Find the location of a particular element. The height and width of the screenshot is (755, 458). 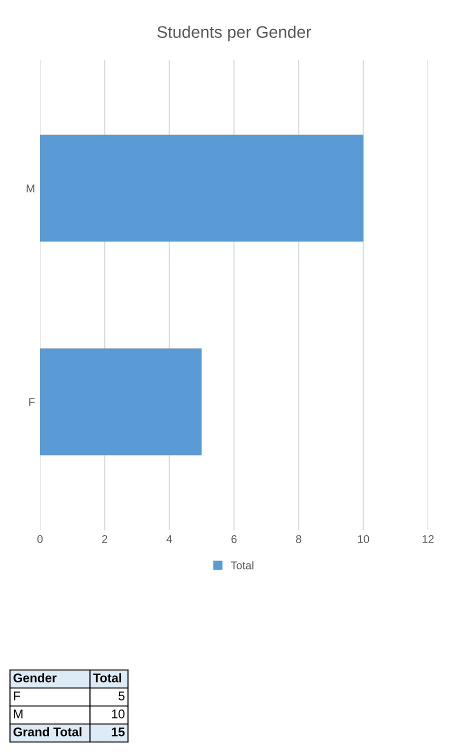

x-tick-label: 4 is located at coordinates (169, 539).